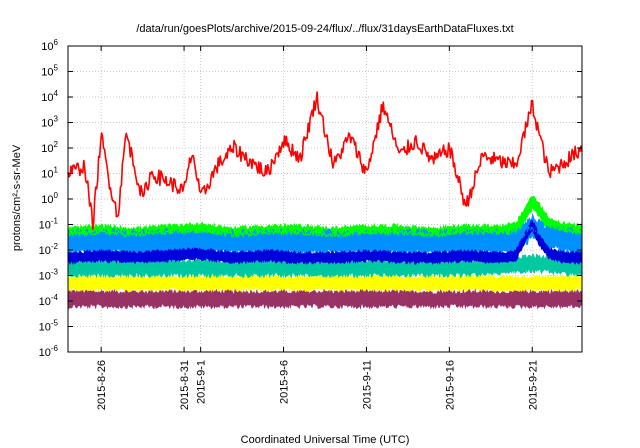 This screenshot has height=448, width=640. What do you see at coordinates (49, 300) in the screenshot?
I see `y-tick-label-2: 10⁻⁴` at bounding box center [49, 300].